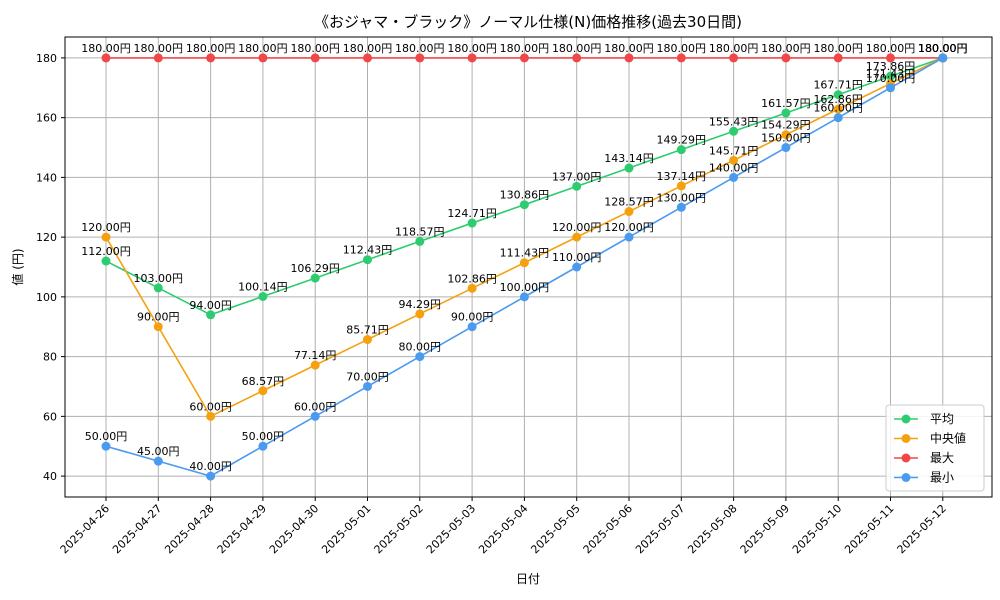  What do you see at coordinates (242, 529) in the screenshot?
I see `x-tick-label: 2025-04-29` at bounding box center [242, 529].